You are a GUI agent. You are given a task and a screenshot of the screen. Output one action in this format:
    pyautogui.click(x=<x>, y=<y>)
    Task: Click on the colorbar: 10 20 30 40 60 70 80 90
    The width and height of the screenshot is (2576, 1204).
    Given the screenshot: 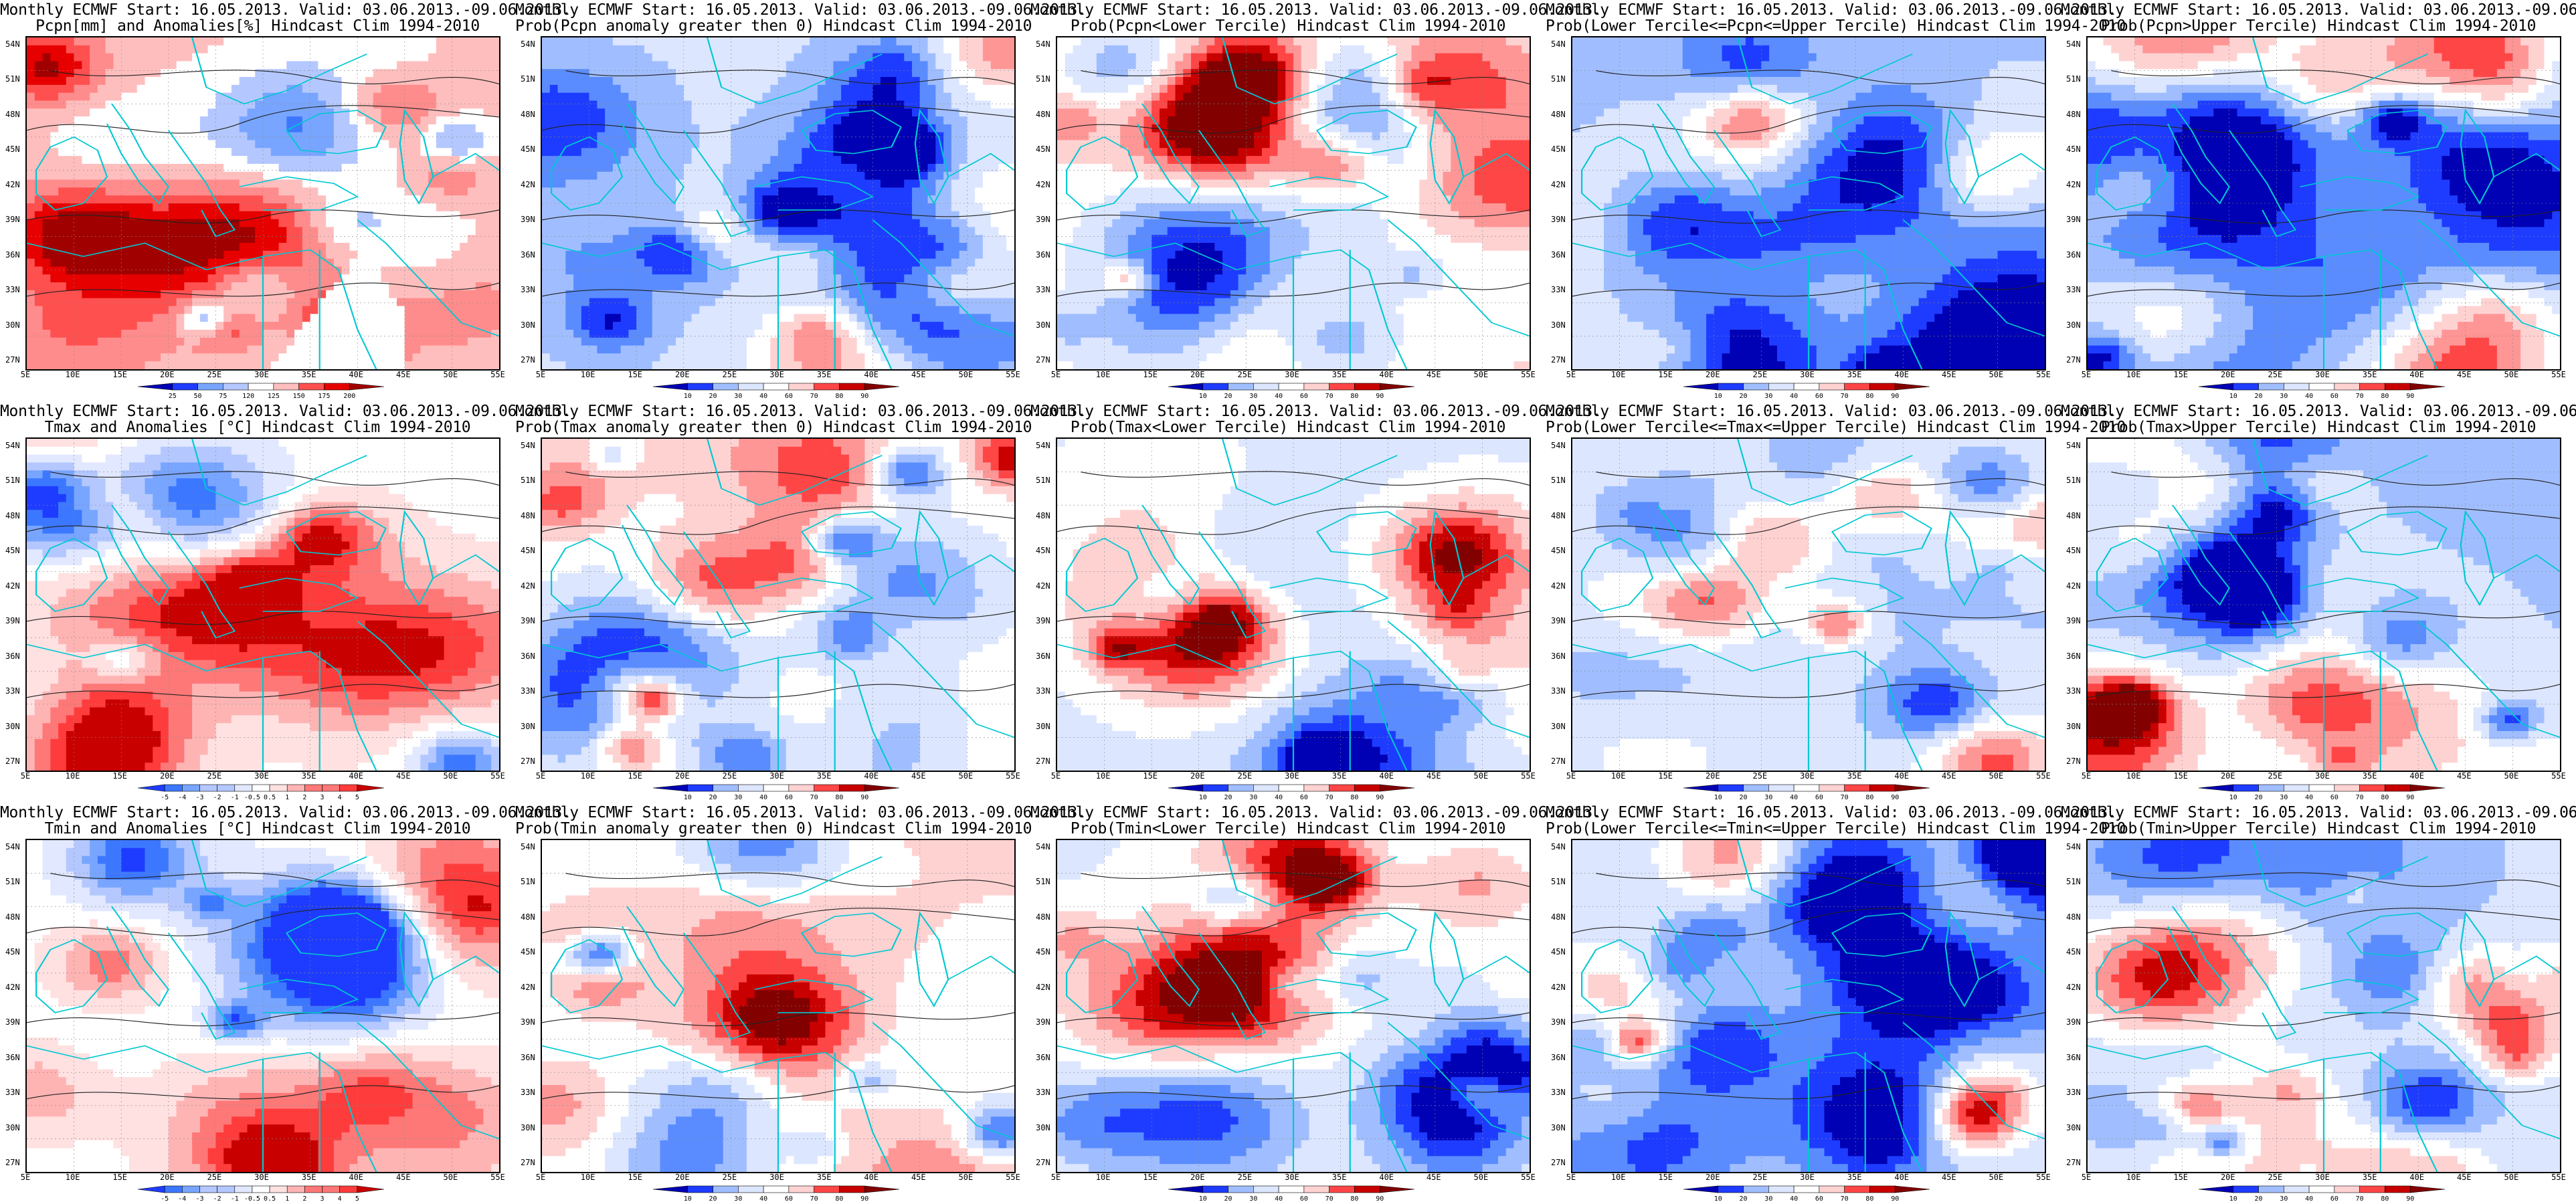 What is the action you would take?
    pyautogui.click(x=1288, y=391)
    